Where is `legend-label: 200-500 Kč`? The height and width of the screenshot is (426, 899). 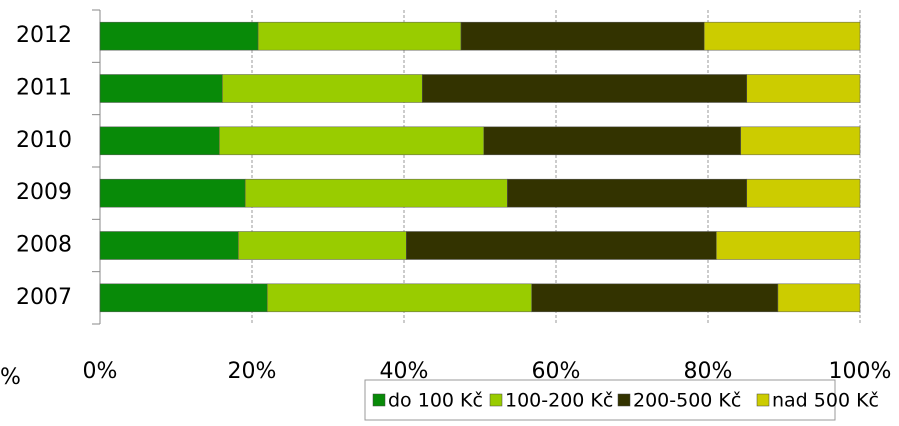
legend-label: 200-500 Kč is located at coordinates (687, 401).